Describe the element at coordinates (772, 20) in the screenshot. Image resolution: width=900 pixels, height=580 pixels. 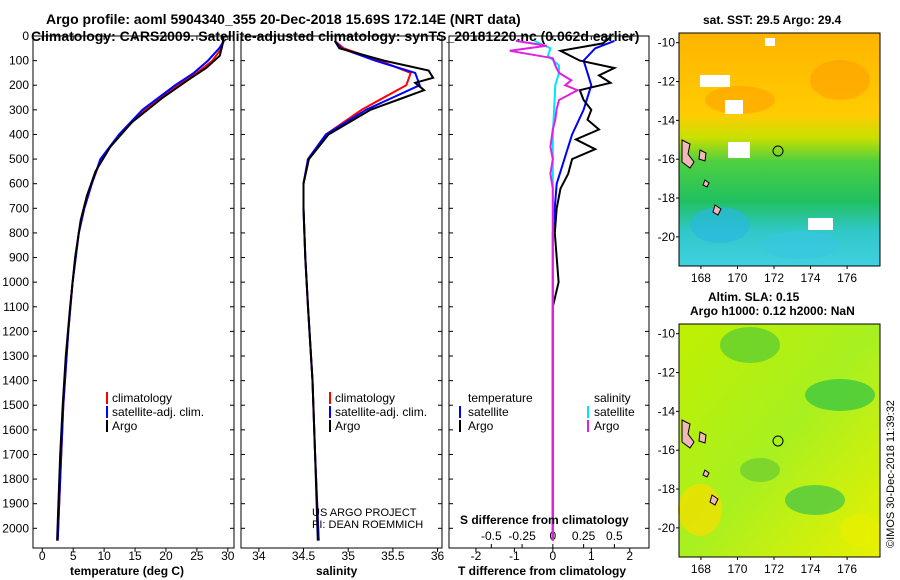
I see `sst-map-caption: sat. SST: 29.5 Argo: 29.4` at that location.